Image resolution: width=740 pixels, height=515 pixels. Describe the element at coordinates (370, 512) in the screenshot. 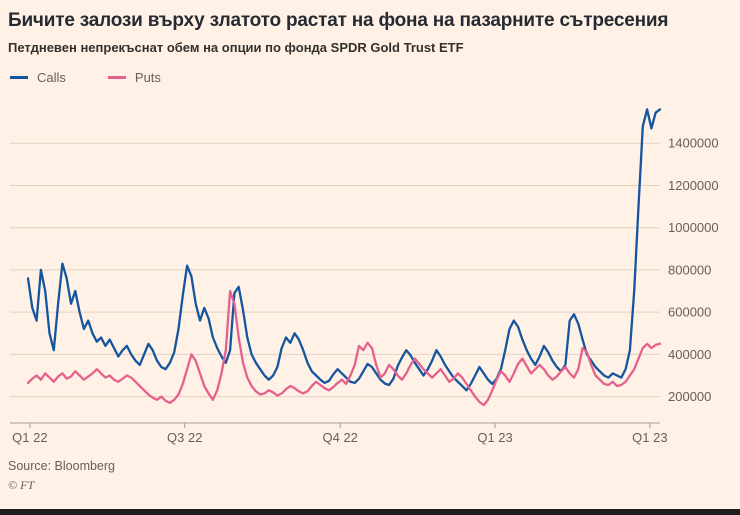

I see `bottom-border-bar` at that location.